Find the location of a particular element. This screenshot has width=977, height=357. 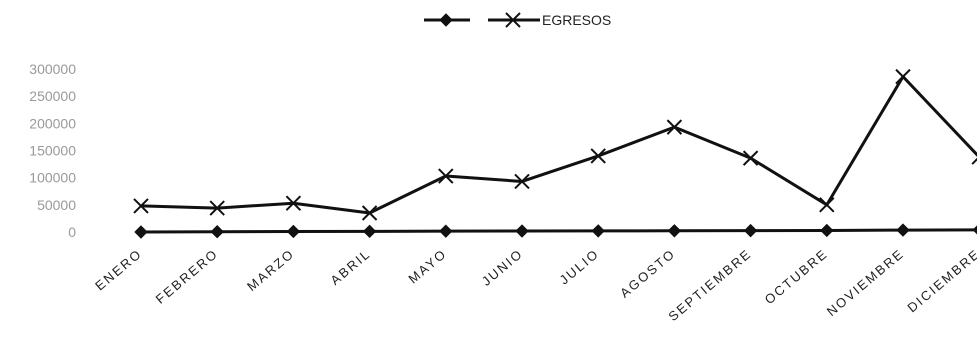

y-tick-label: 0 is located at coordinates (72, 232).